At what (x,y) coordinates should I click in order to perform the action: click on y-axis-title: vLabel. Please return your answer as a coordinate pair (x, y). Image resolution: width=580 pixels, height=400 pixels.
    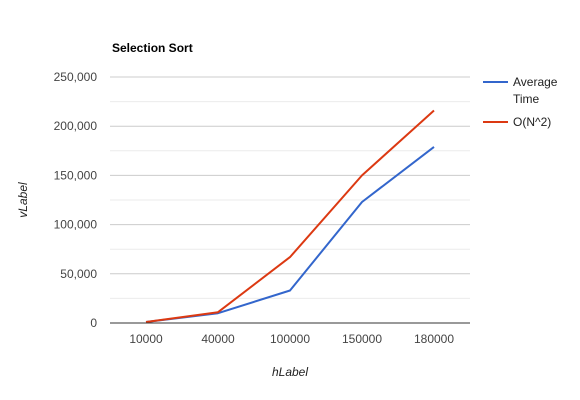
    Looking at the image, I should click on (23, 200).